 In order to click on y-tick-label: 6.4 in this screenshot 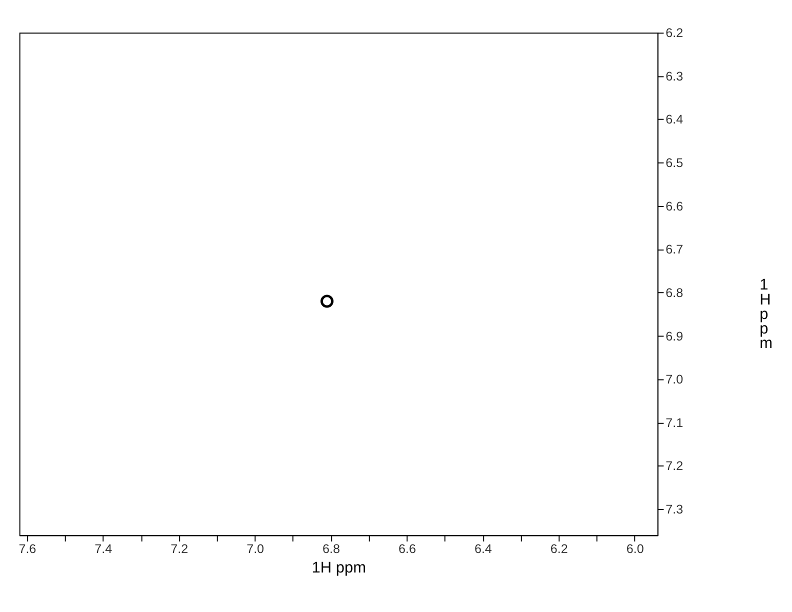, I will do `click(675, 119)`.